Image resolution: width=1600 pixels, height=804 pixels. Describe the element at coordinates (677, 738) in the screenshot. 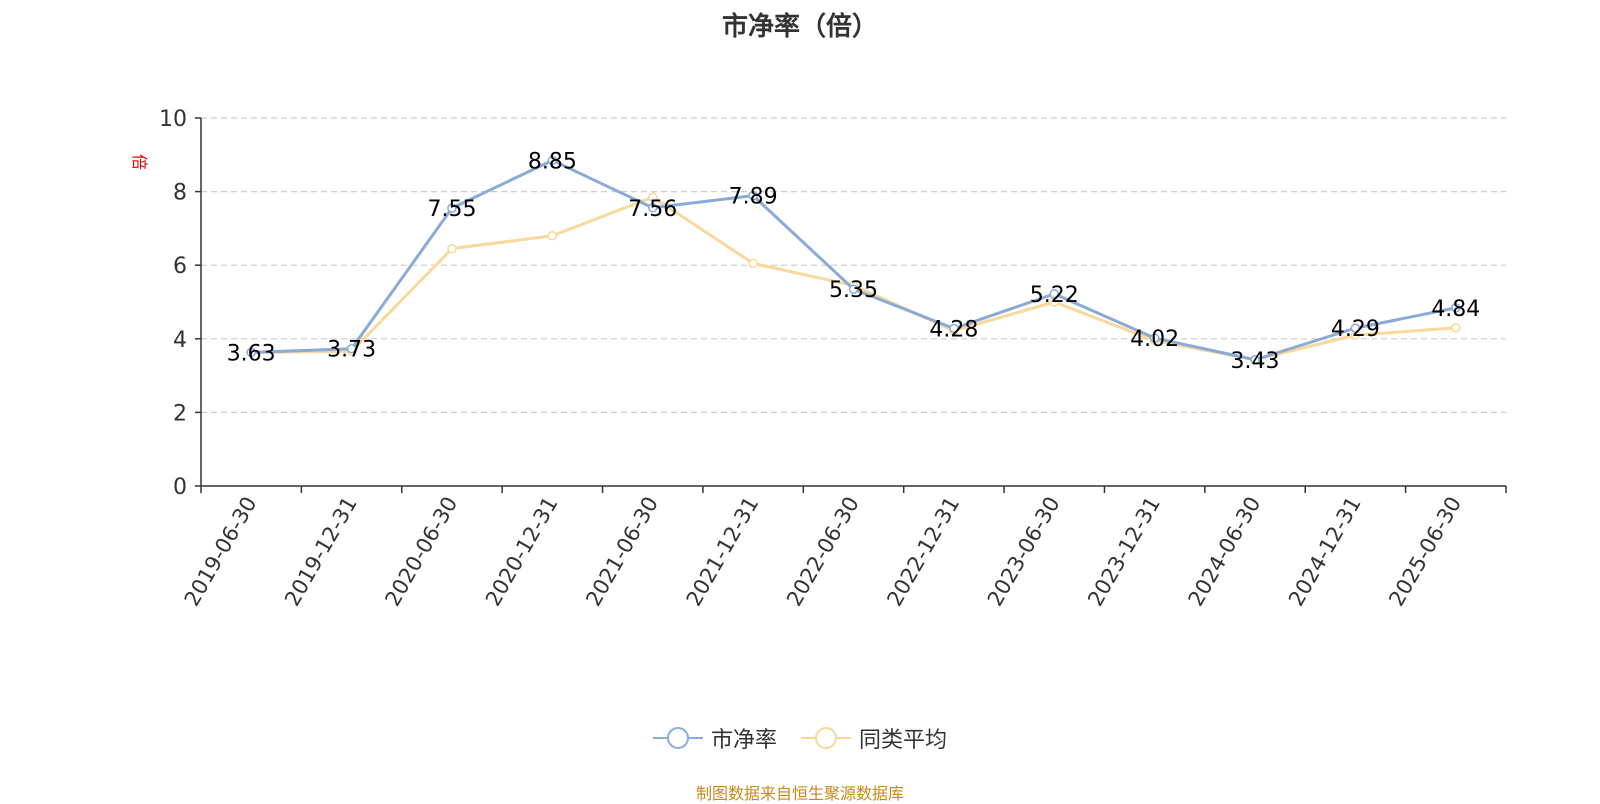

I see `legend-line-circle-icon-blue` at that location.